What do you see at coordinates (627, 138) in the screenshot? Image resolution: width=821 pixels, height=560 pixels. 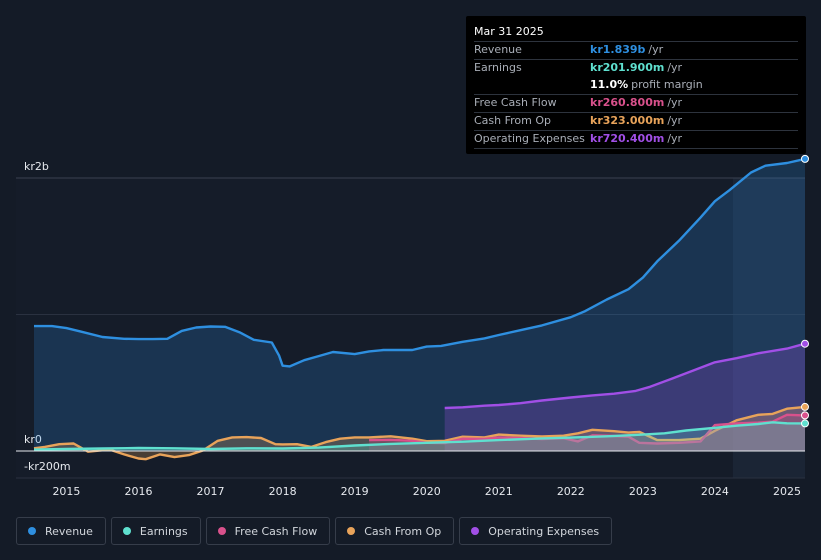 I see `tooltip-value: kr720.400m` at bounding box center [627, 138].